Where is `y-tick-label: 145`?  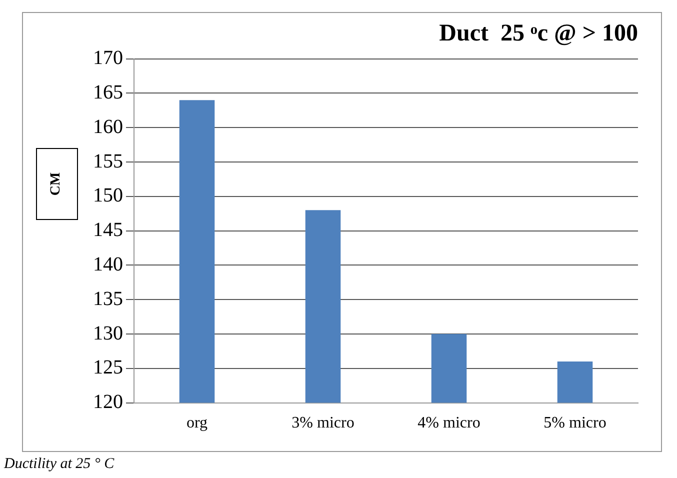
y-tick-label: 145 is located at coordinates (108, 230).